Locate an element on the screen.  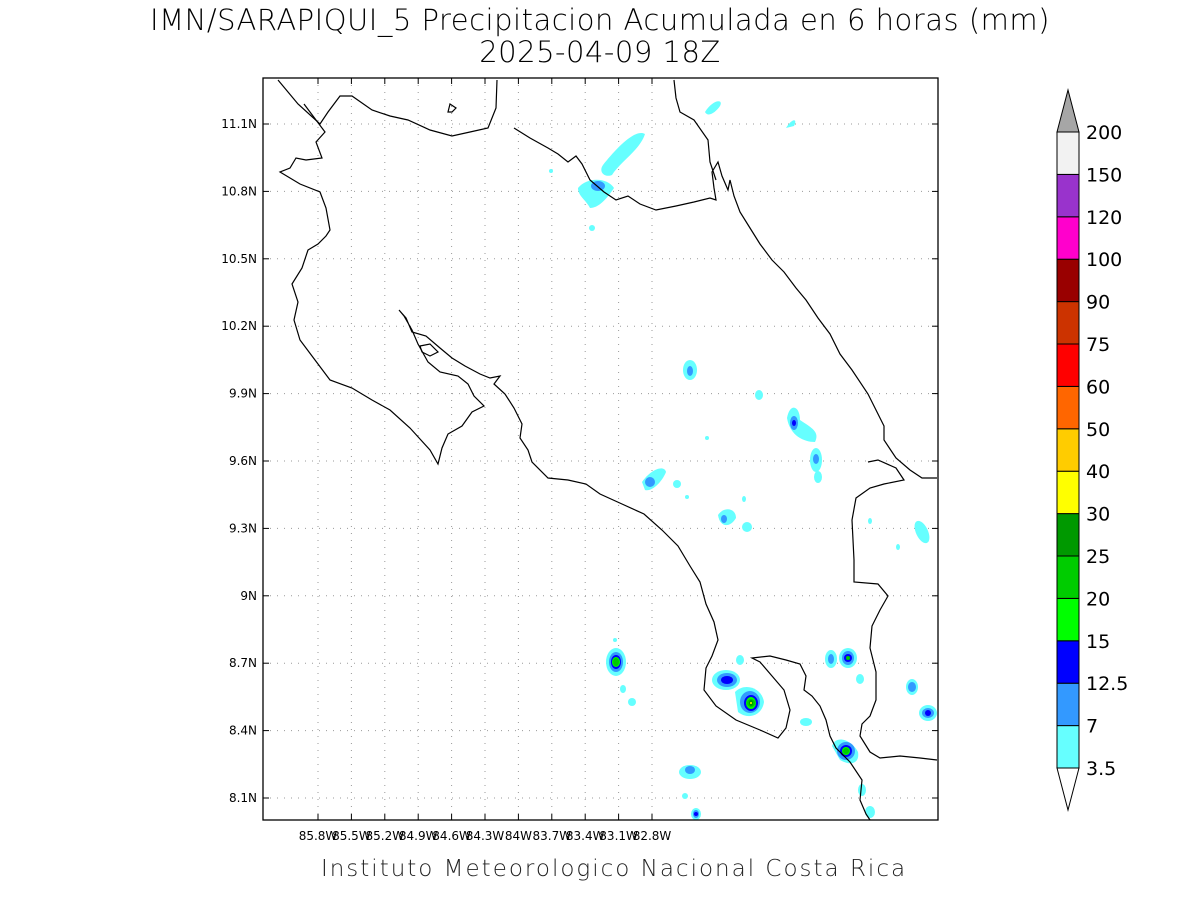
colorbar-label: 12.5 is located at coordinates (1107, 684).